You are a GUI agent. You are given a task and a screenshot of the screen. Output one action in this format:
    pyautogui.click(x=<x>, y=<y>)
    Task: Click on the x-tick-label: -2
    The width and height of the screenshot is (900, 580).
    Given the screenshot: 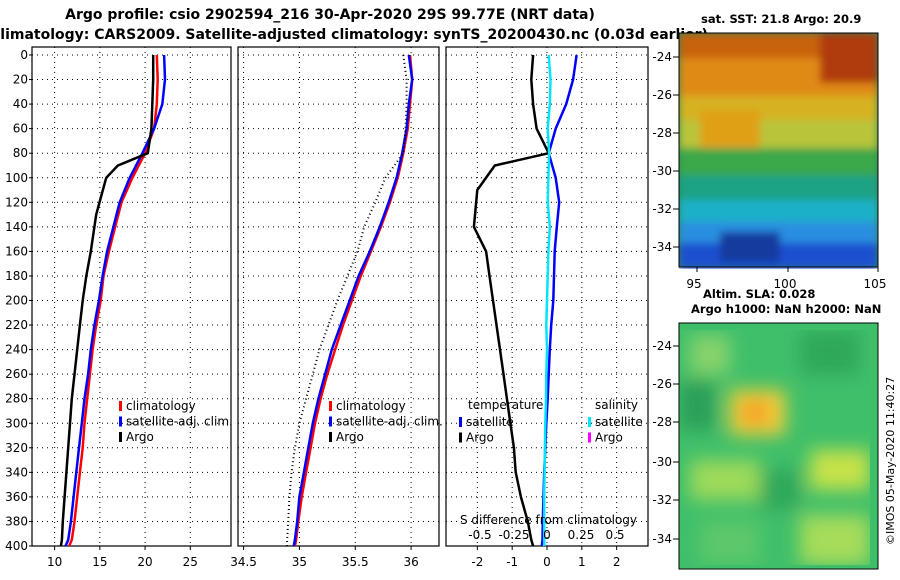 What is the action you would take?
    pyautogui.click(x=477, y=562)
    